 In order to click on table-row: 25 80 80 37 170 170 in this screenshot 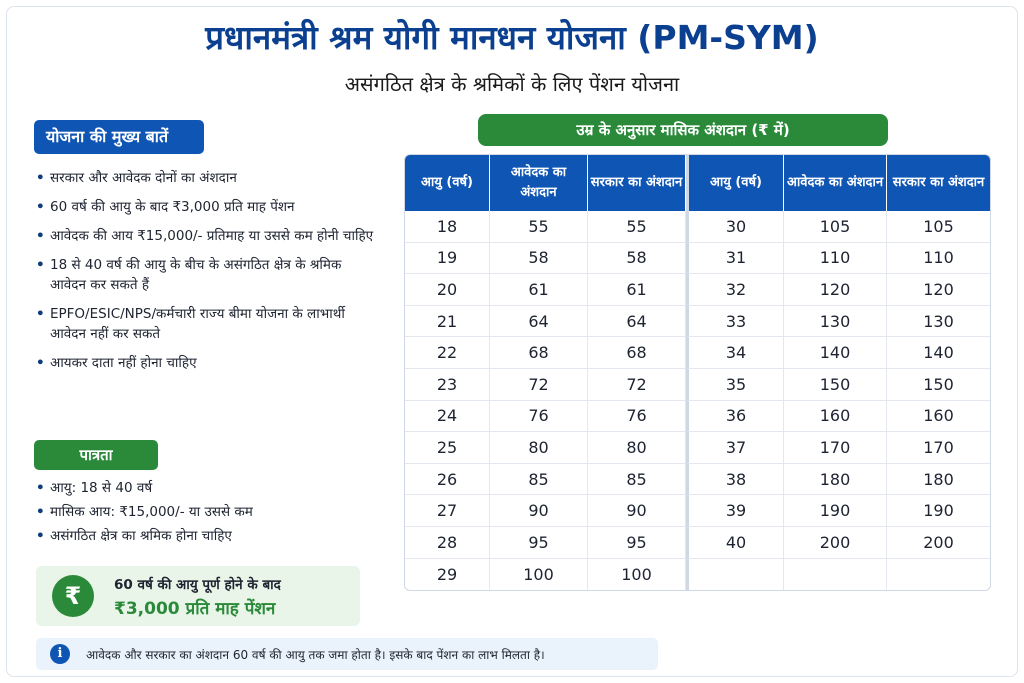, I will do `click(697, 448)`.